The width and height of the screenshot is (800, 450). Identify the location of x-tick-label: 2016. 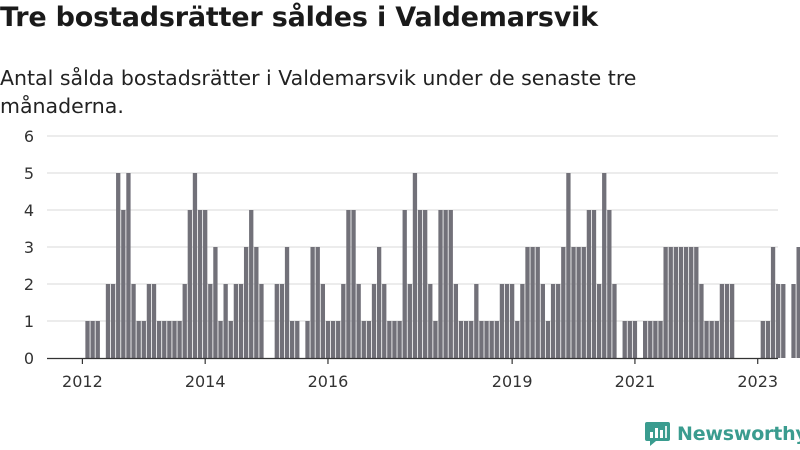
(328, 381).